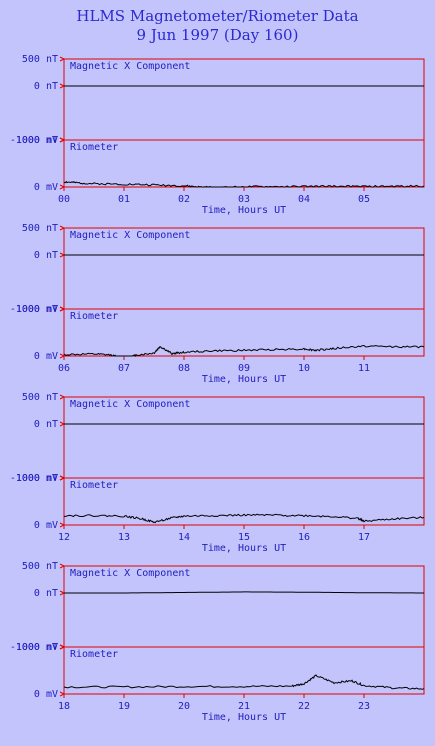 This screenshot has width=435, height=746. Describe the element at coordinates (217, 16) in the screenshot. I see `chart-title: HLMS Magnetometer/Riometer Data` at that location.